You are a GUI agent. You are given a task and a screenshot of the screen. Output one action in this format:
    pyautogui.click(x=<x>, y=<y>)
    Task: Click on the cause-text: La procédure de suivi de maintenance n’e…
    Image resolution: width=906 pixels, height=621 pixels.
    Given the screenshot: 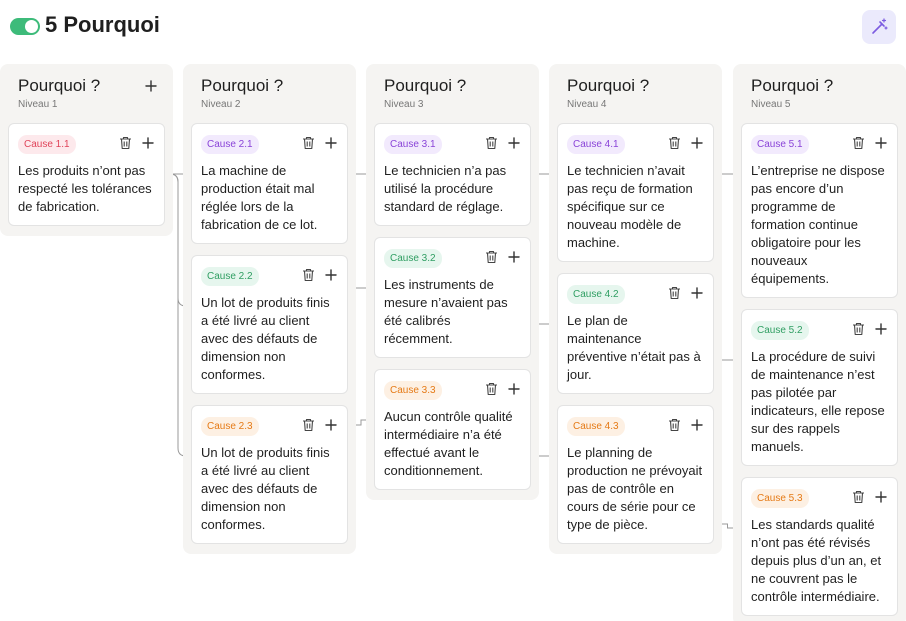 What is the action you would take?
    pyautogui.click(x=818, y=401)
    